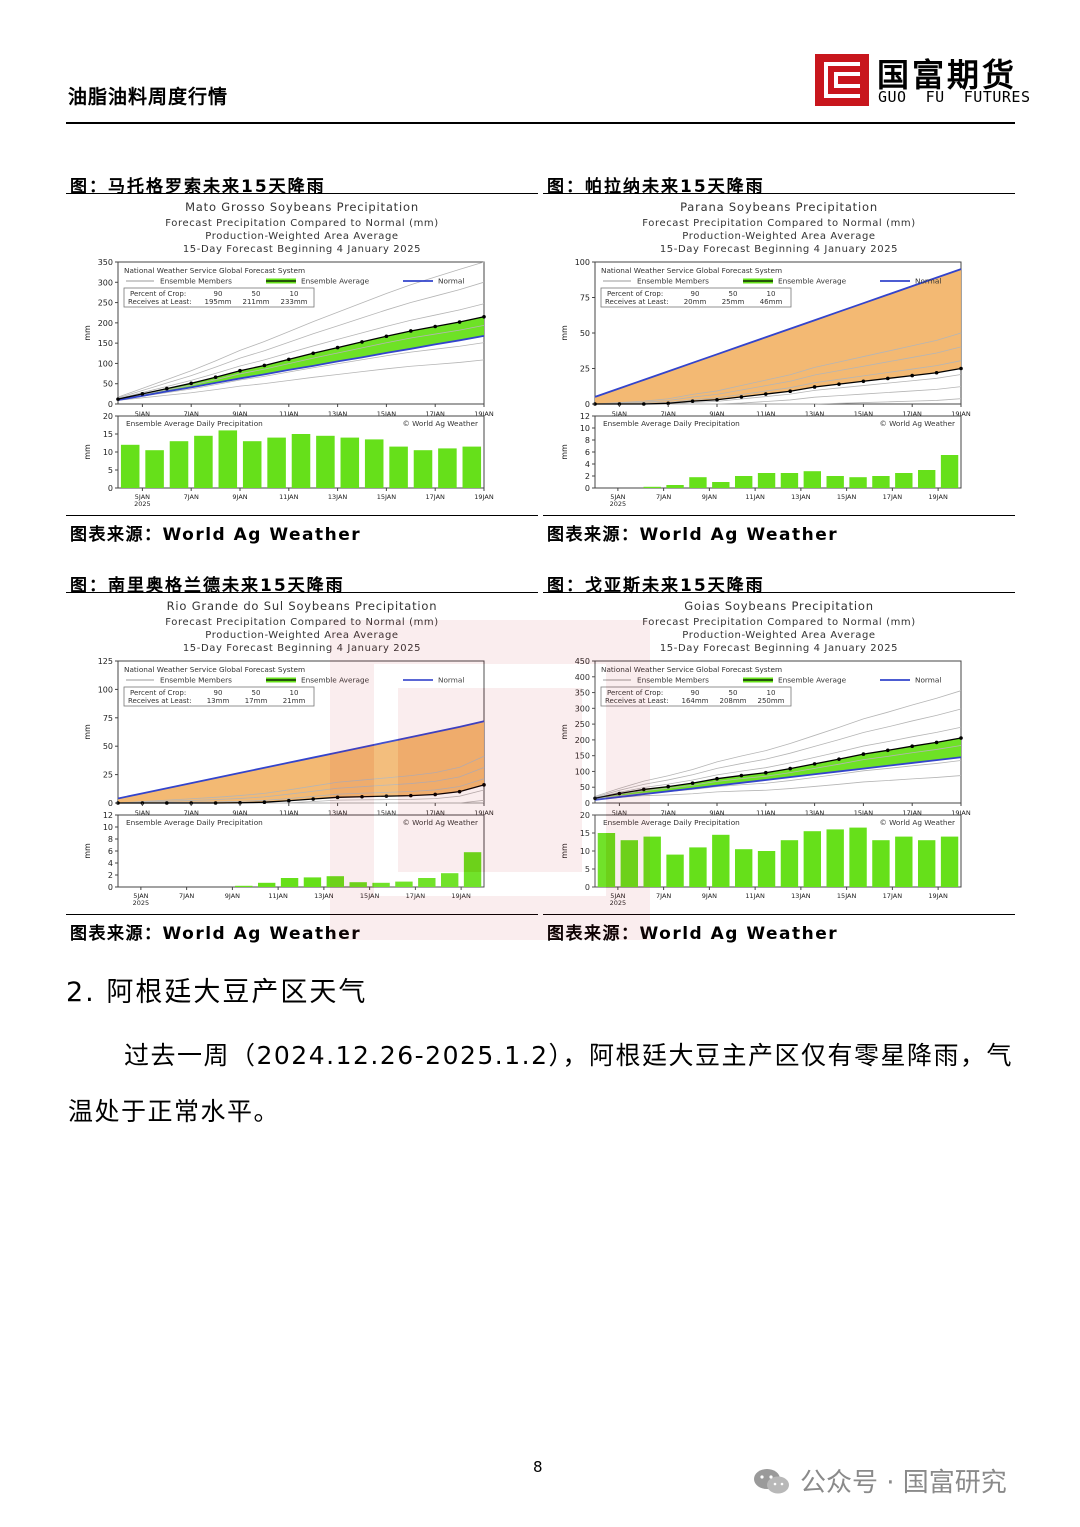 This screenshot has width=1080, height=1527. What do you see at coordinates (779, 606) in the screenshot?
I see `chart-title: Goias Soybeans Precipitation` at bounding box center [779, 606].